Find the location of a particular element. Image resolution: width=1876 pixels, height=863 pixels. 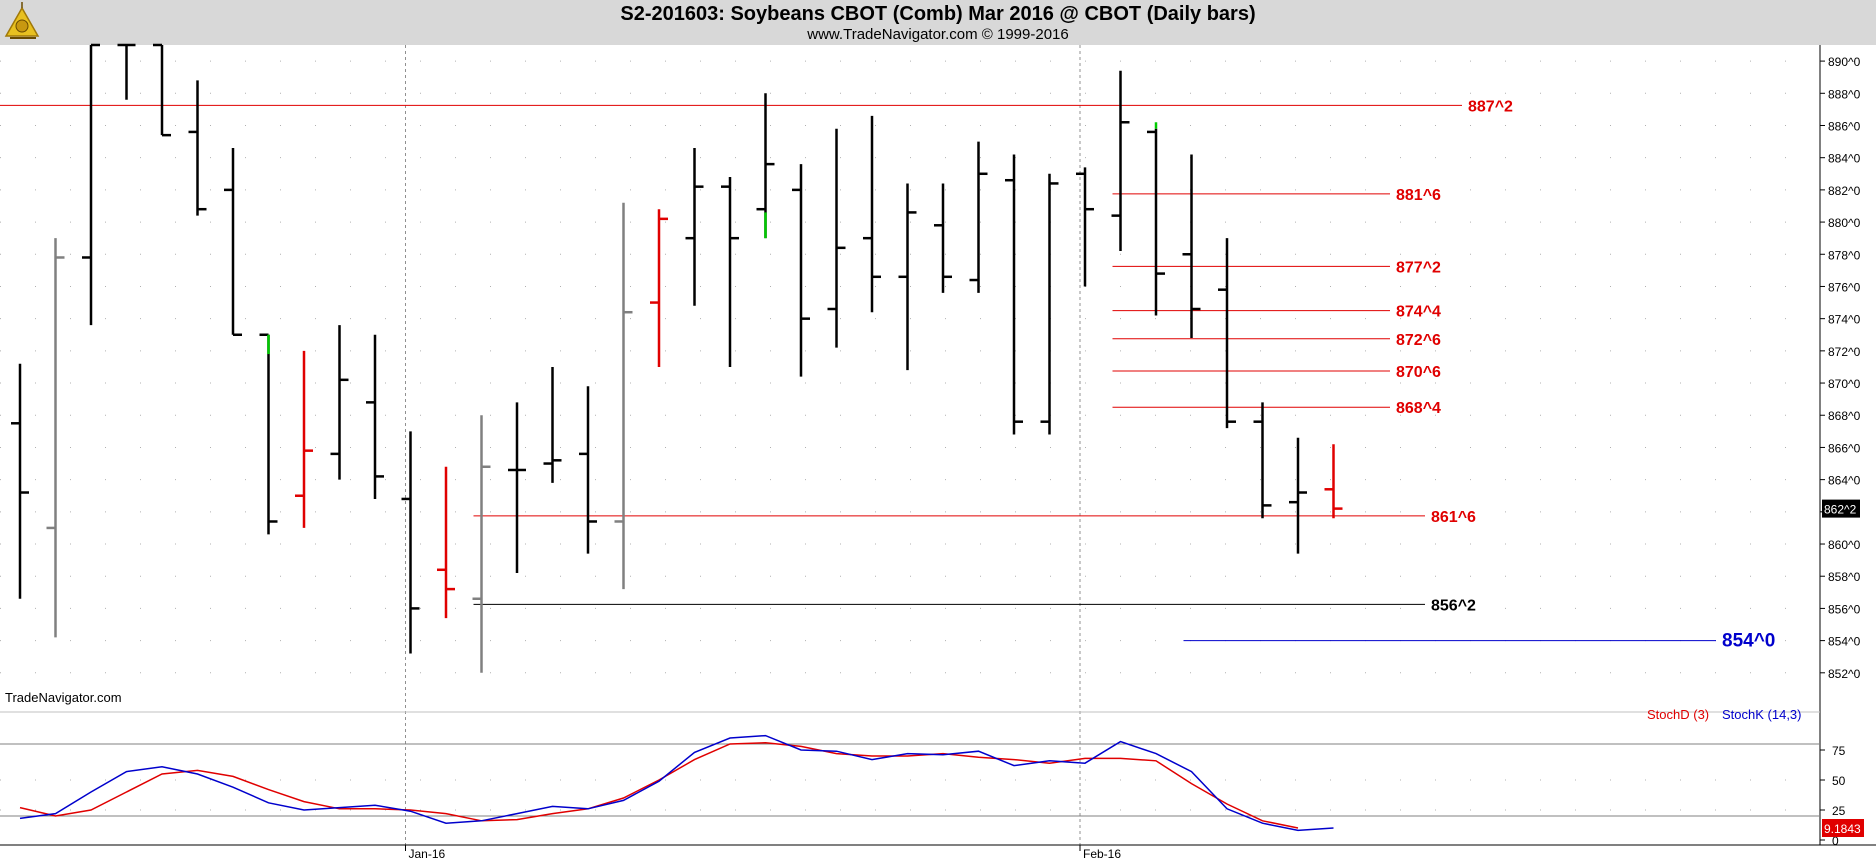

date-tick-label: Jan-16 is located at coordinates (427, 854).